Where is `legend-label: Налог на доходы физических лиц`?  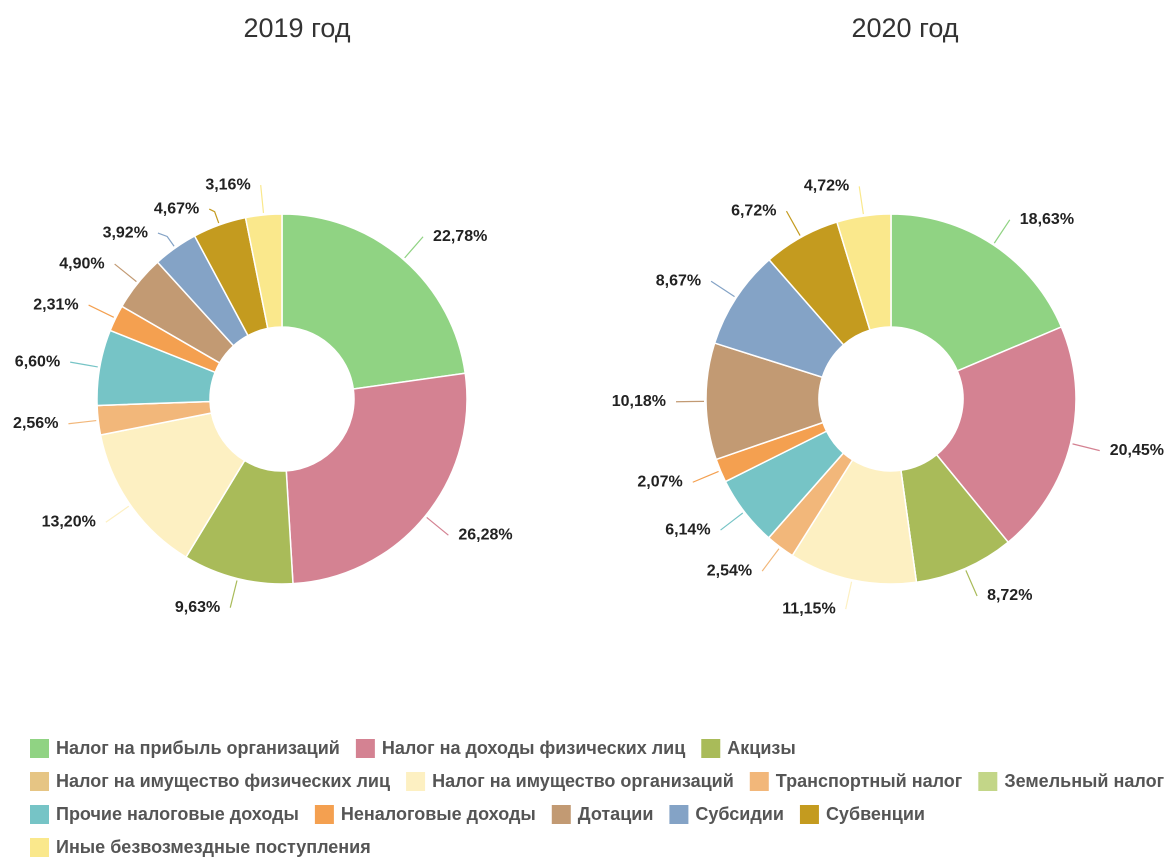
legend-label: Налог на доходы физических лиц is located at coordinates (533, 748).